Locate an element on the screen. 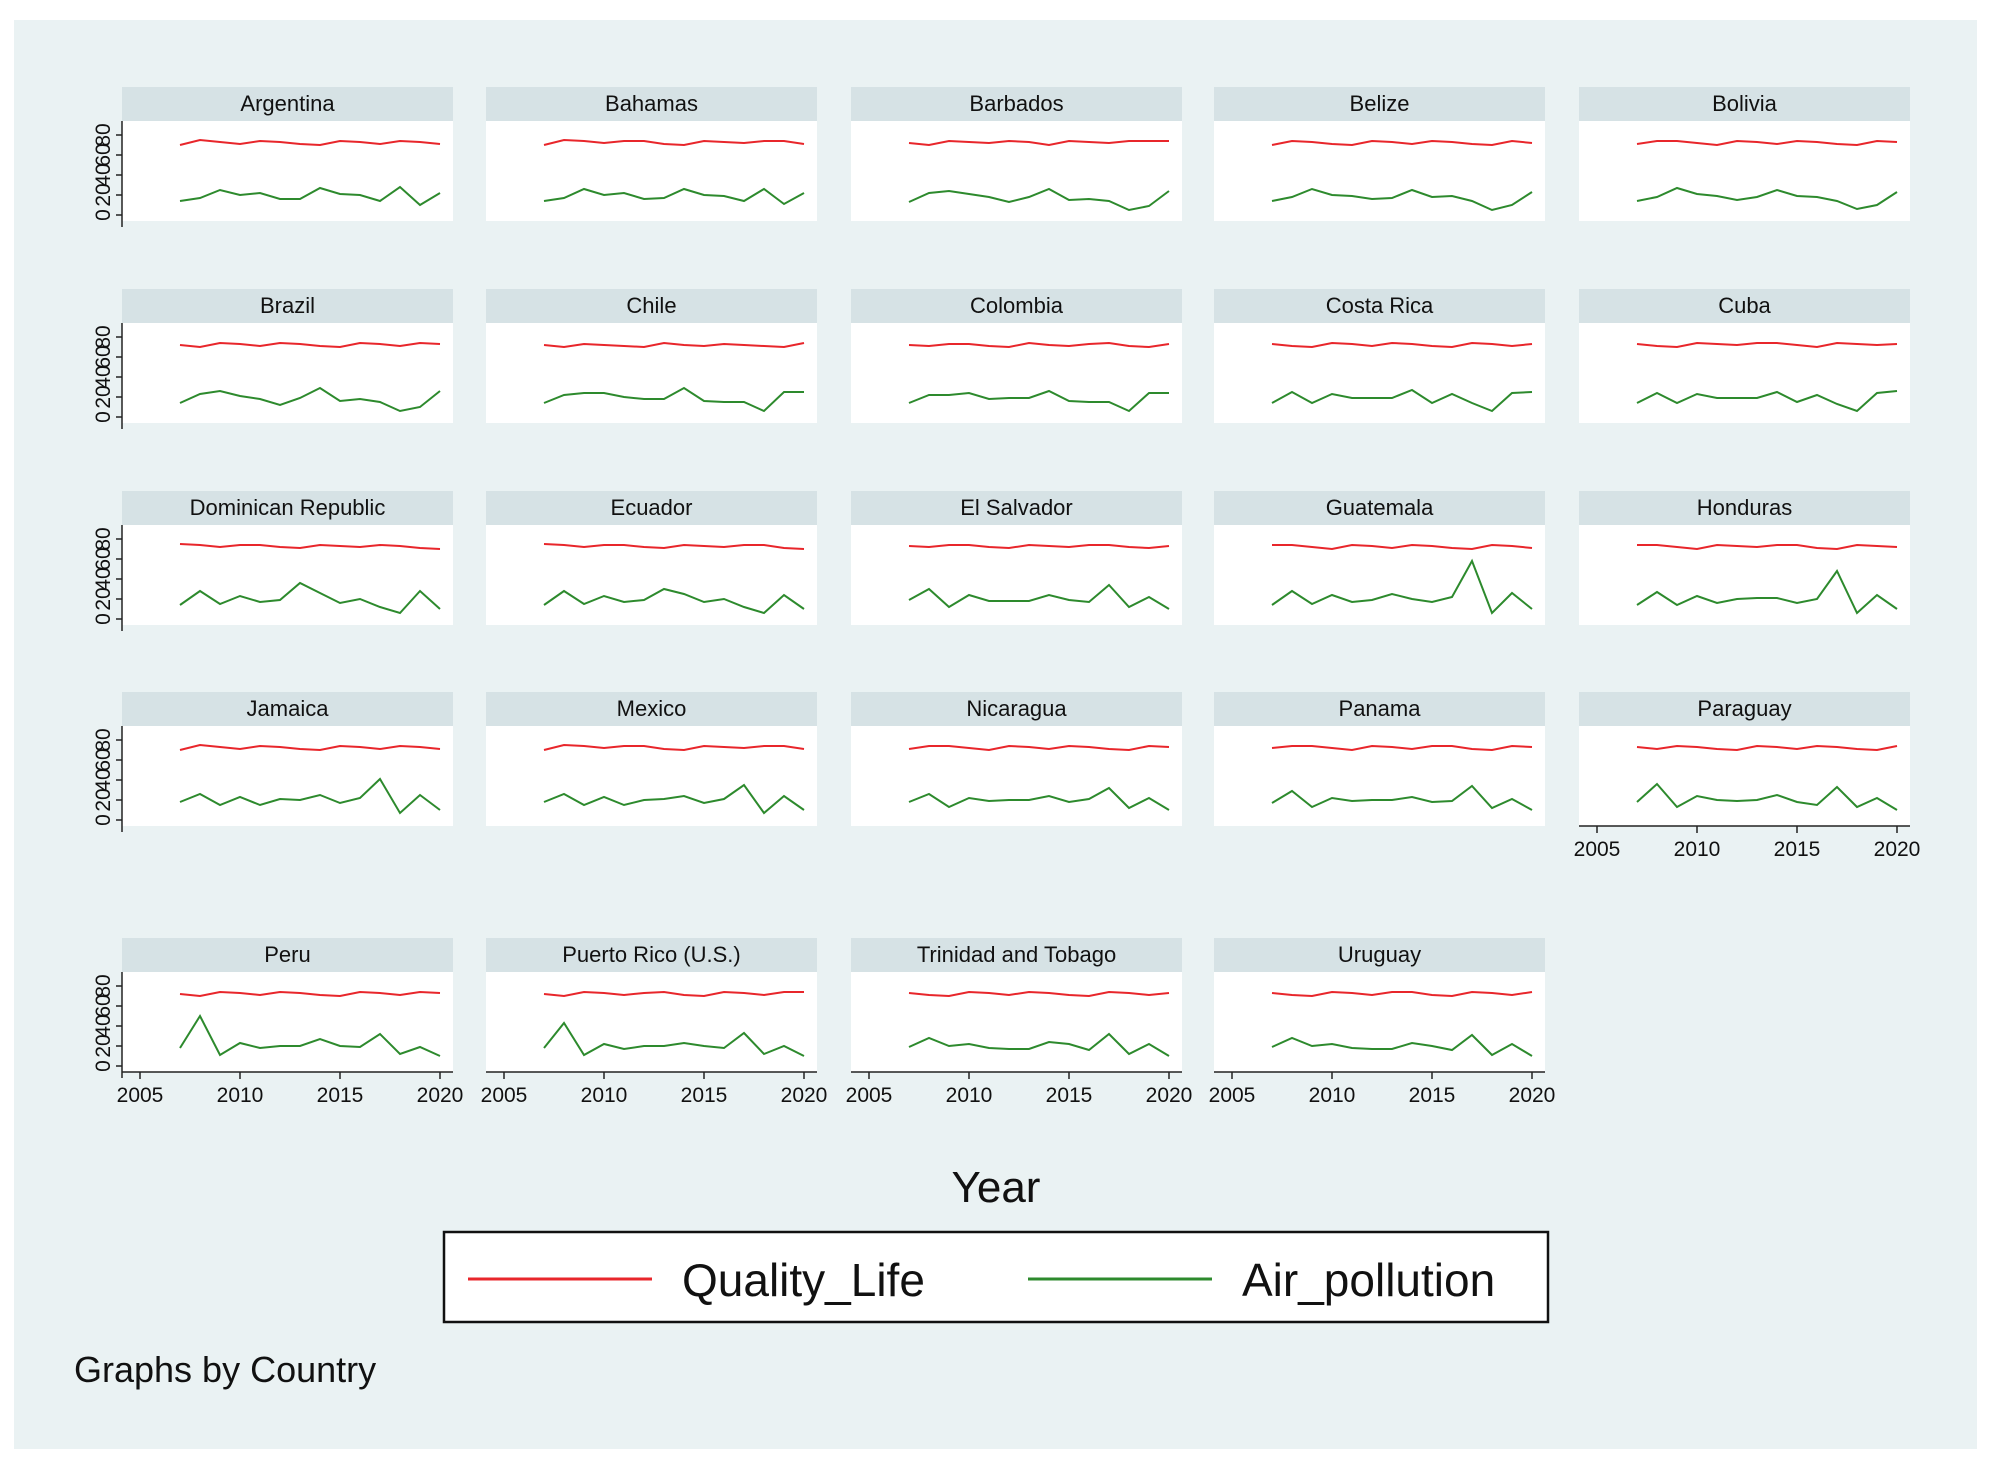  panel-title: Peru is located at coordinates (287, 954).